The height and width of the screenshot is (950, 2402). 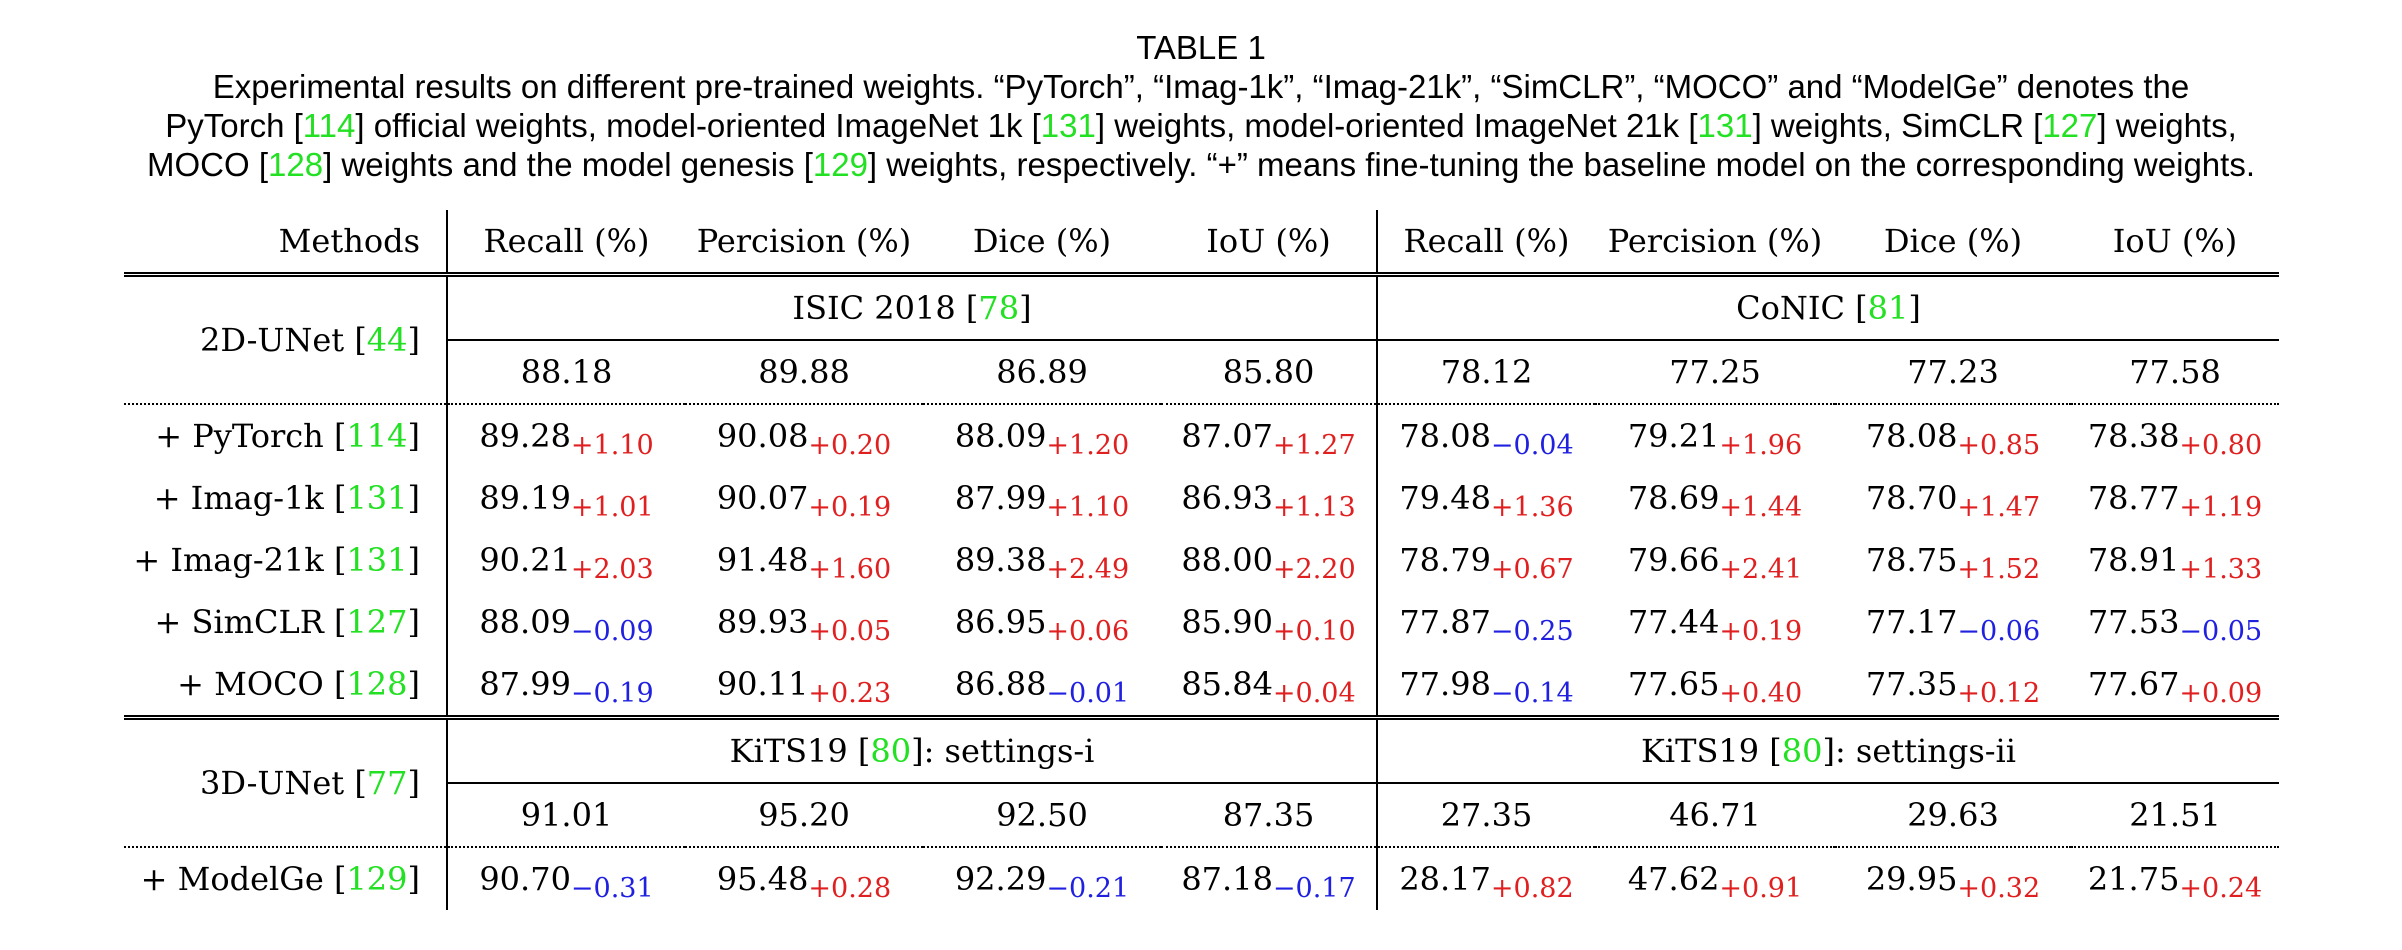 What do you see at coordinates (1715, 563) in the screenshot?
I see `metric-value: 79.66+2.41` at bounding box center [1715, 563].